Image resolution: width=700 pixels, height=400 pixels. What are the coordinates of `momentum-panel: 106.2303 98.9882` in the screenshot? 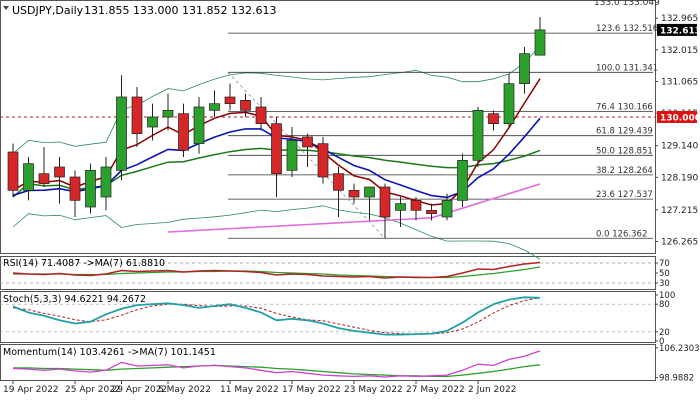 It's located at (356, 364).